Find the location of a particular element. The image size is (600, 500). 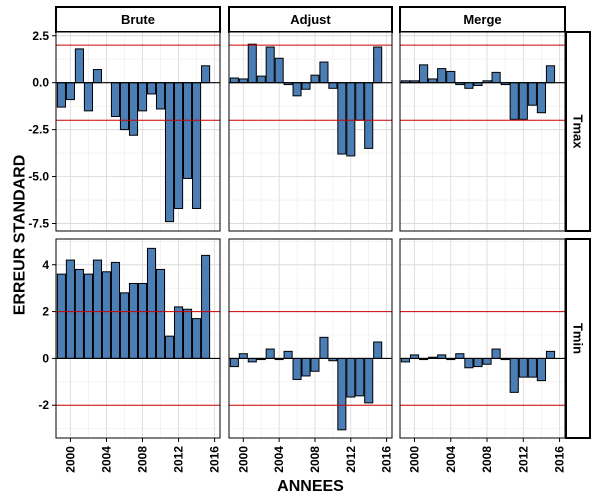

x-tick-label-merge: 2016 is located at coordinates (560, 459).